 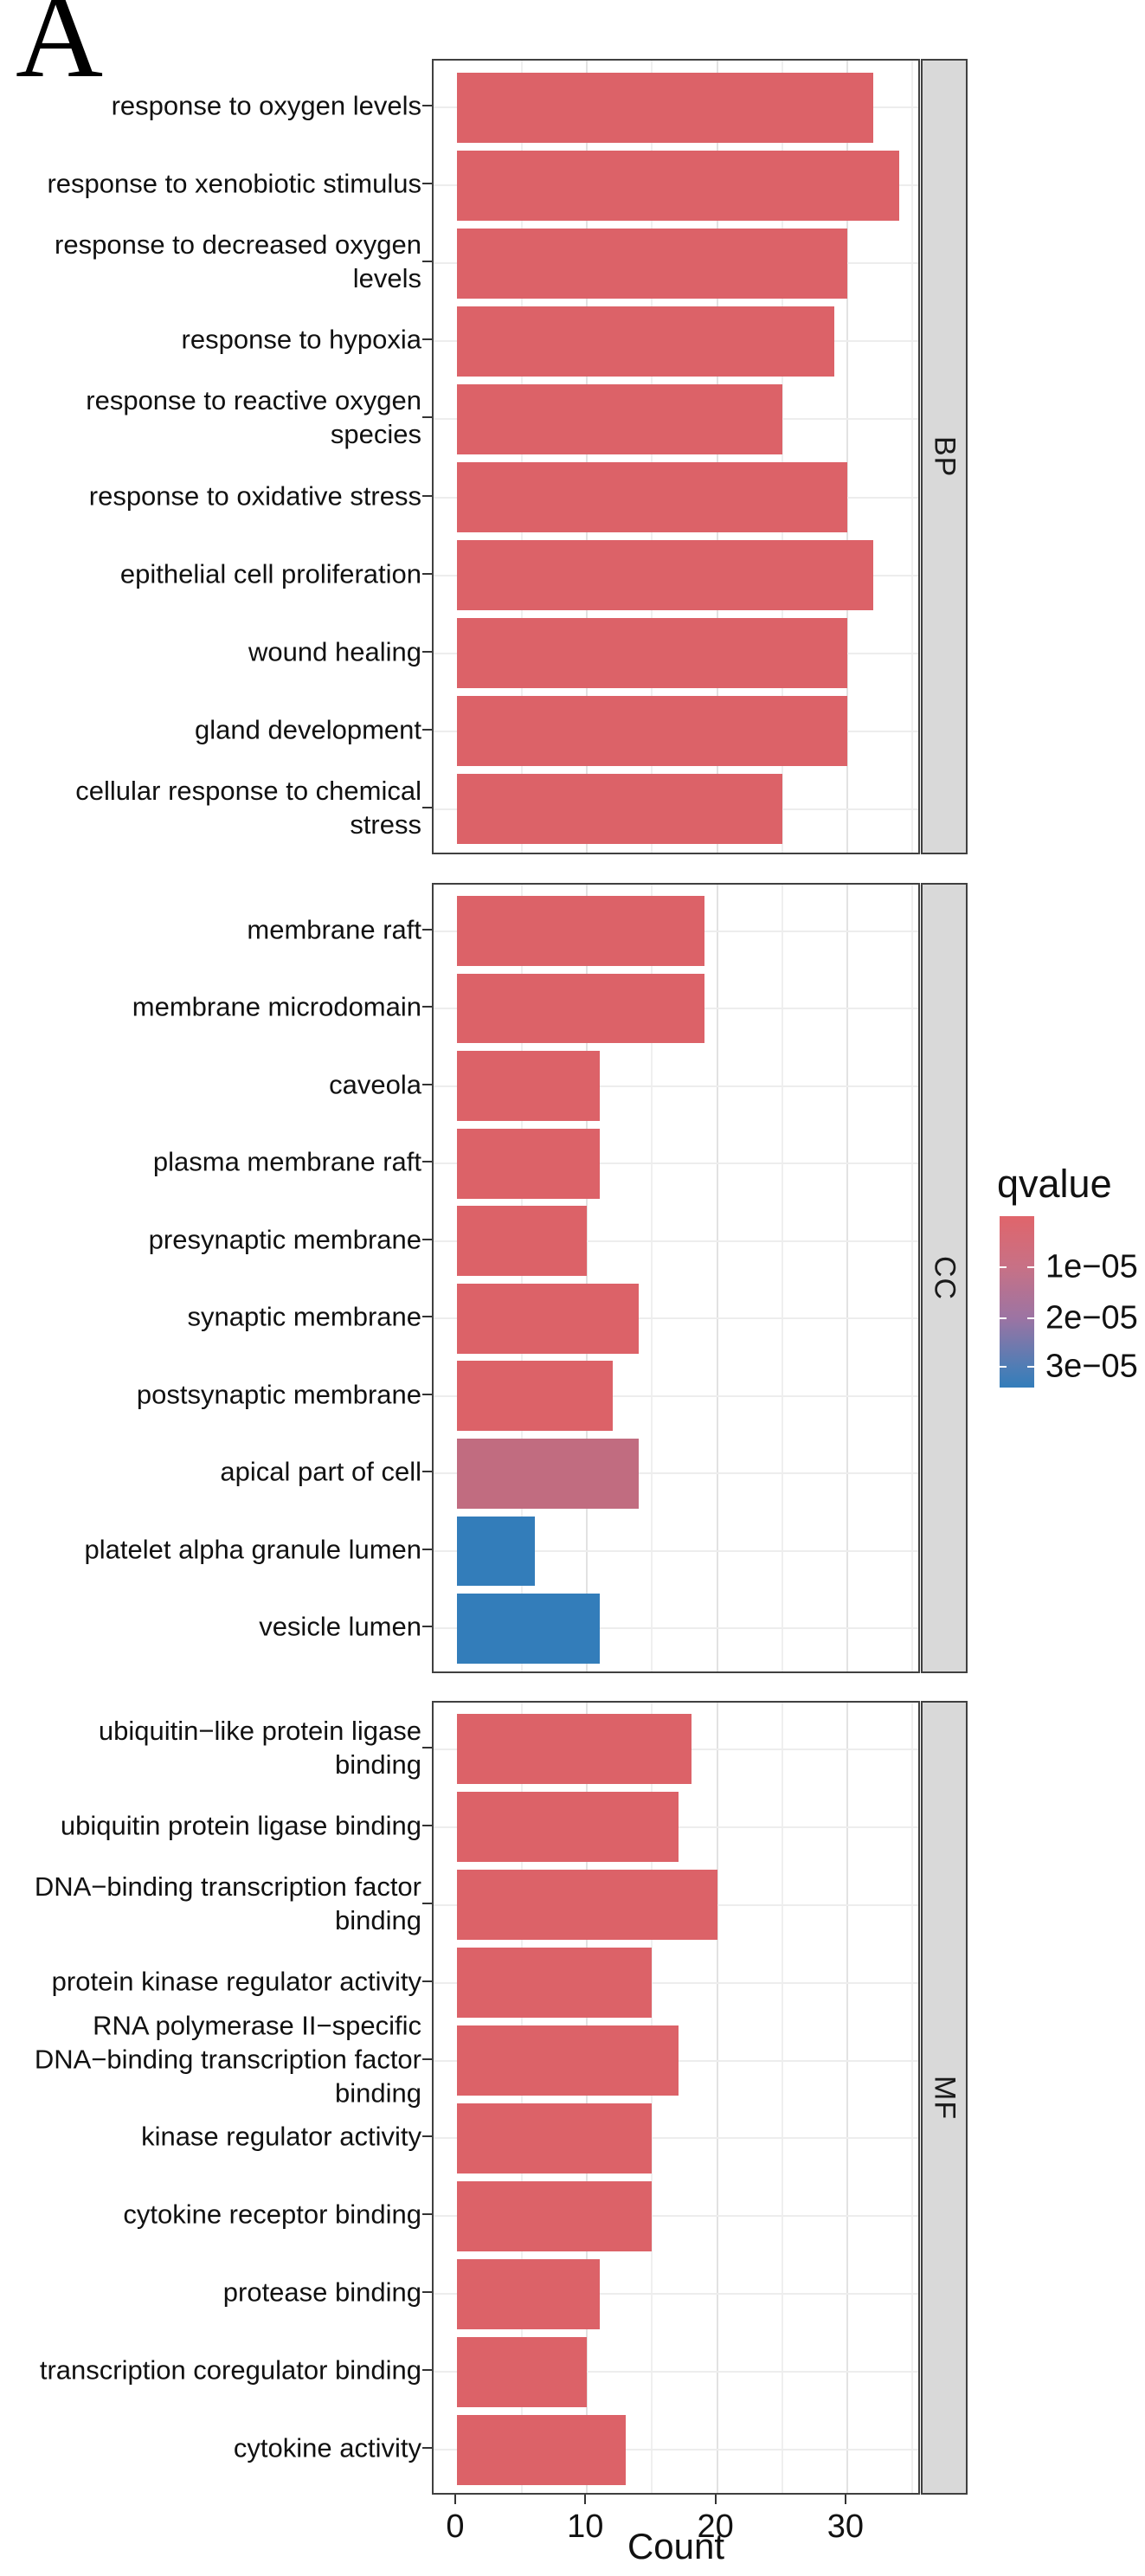 What do you see at coordinates (236, 1982) in the screenshot?
I see `category-label: protein kinase regulator activity` at bounding box center [236, 1982].